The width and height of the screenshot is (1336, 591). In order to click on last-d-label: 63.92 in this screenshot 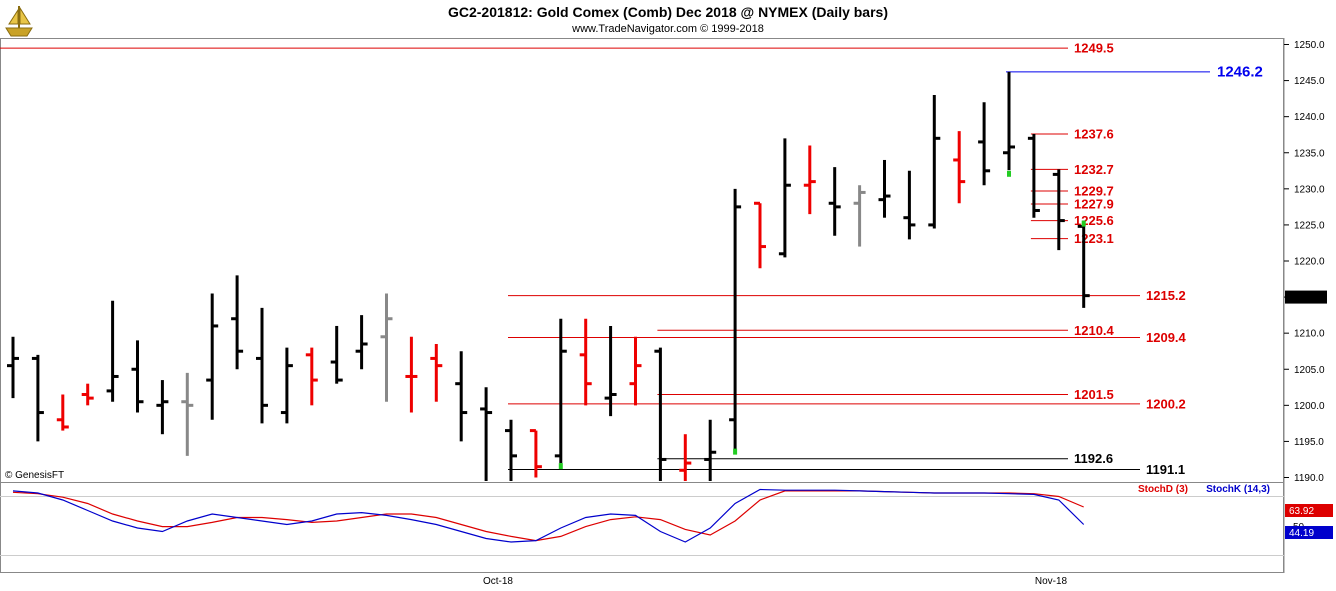, I will do `click(1309, 510)`.